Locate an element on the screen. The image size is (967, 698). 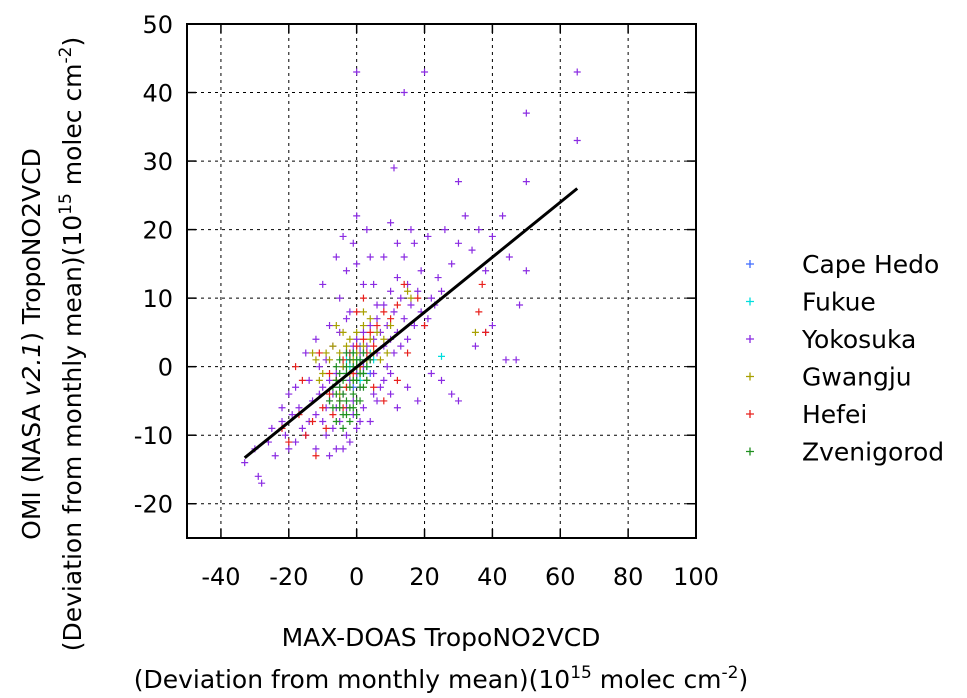
x-tick-label: 100 is located at coordinates (696, 577).